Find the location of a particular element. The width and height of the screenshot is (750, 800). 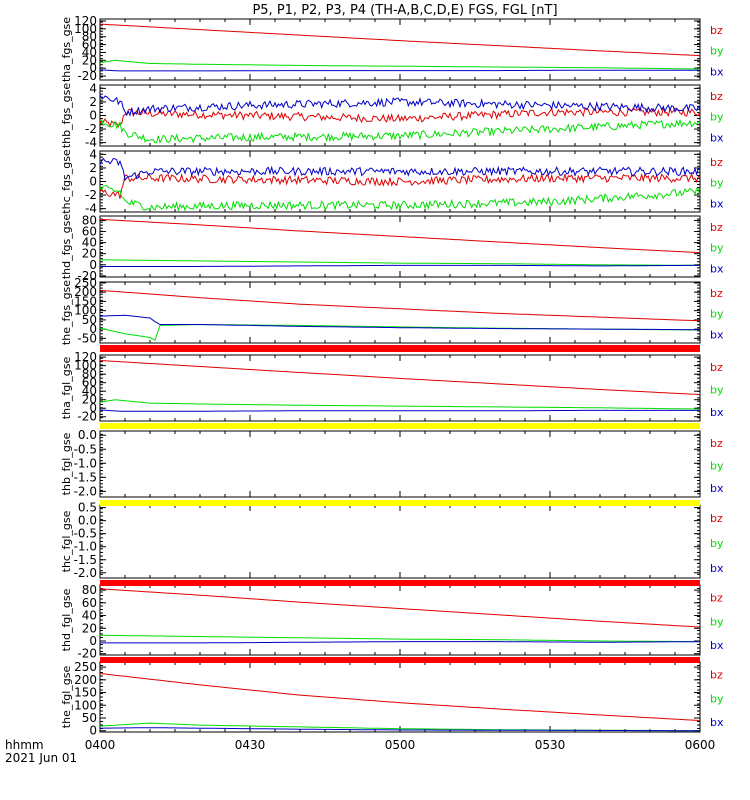

panel-thc_fgl_gse: -2.0-1.5-1.0-0.50.00.5 thc_fgl_gse bz by bx is located at coordinates (392, 540).